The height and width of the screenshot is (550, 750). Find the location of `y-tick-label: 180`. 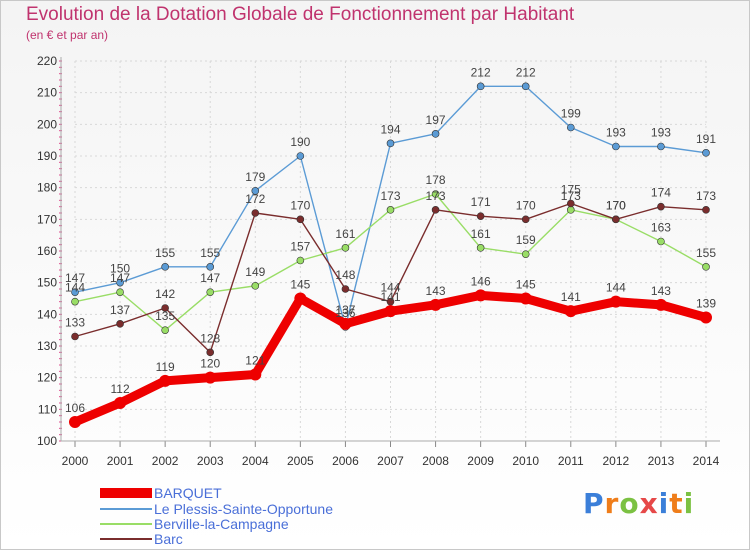

y-tick-label: 180 is located at coordinates (47, 188).